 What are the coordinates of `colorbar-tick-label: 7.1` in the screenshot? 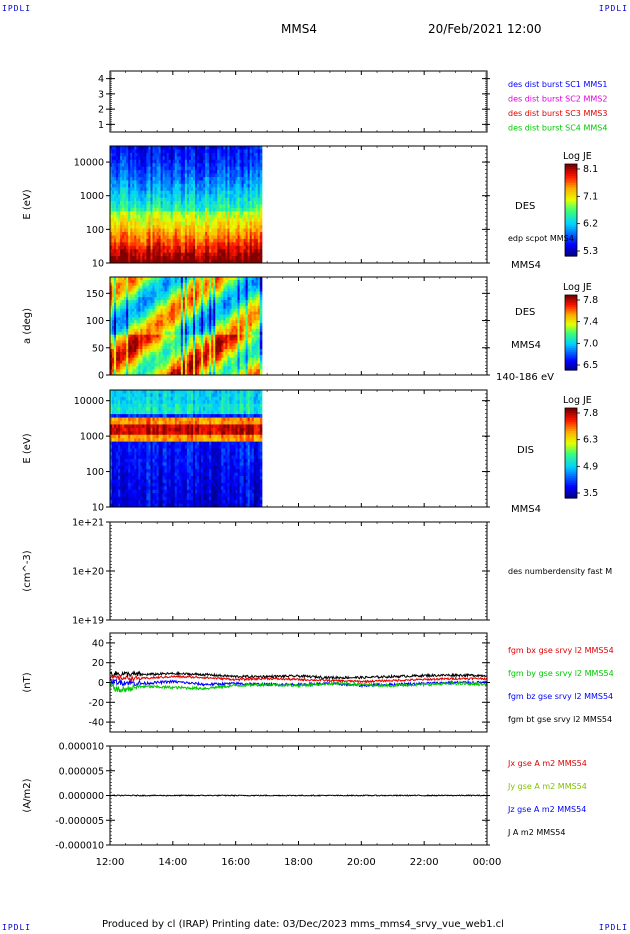 It's located at (590, 196).